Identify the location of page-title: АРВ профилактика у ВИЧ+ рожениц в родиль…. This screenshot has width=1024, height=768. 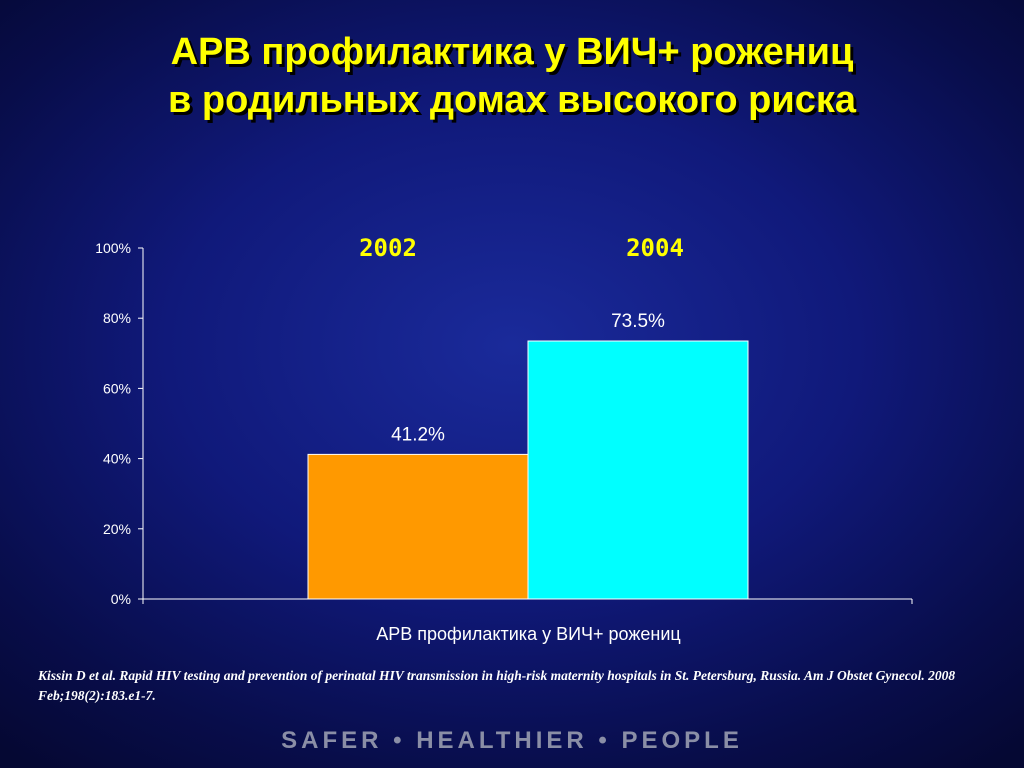
(512, 76).